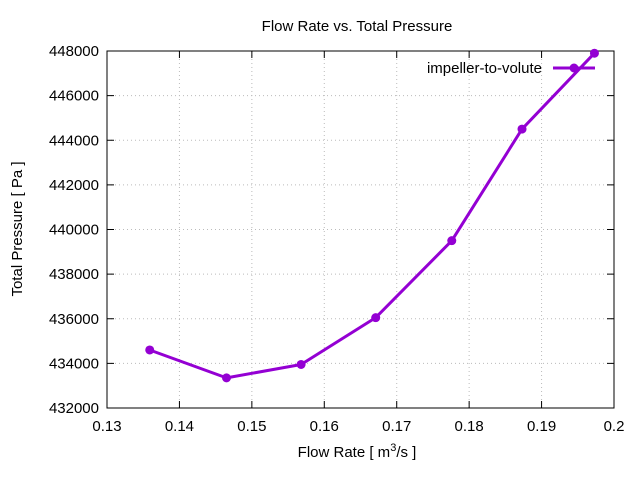 Image resolution: width=640 pixels, height=480 pixels. What do you see at coordinates (469, 426) in the screenshot?
I see `x-tick-label: 0.18` at bounding box center [469, 426].